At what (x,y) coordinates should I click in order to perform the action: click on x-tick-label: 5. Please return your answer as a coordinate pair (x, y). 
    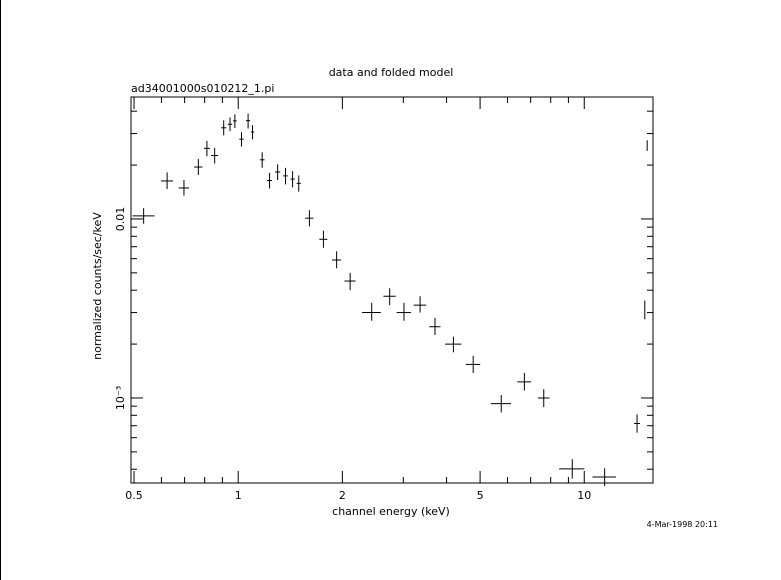
    Looking at the image, I should click on (480, 495).